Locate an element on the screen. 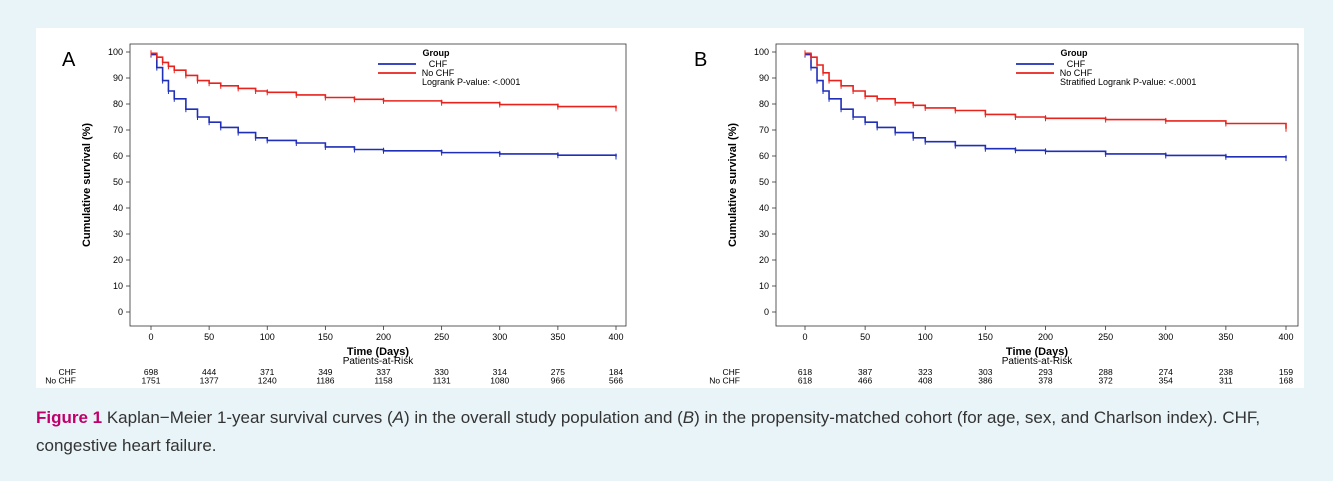  x-axis-label: Time (Days) is located at coordinates (378, 352).